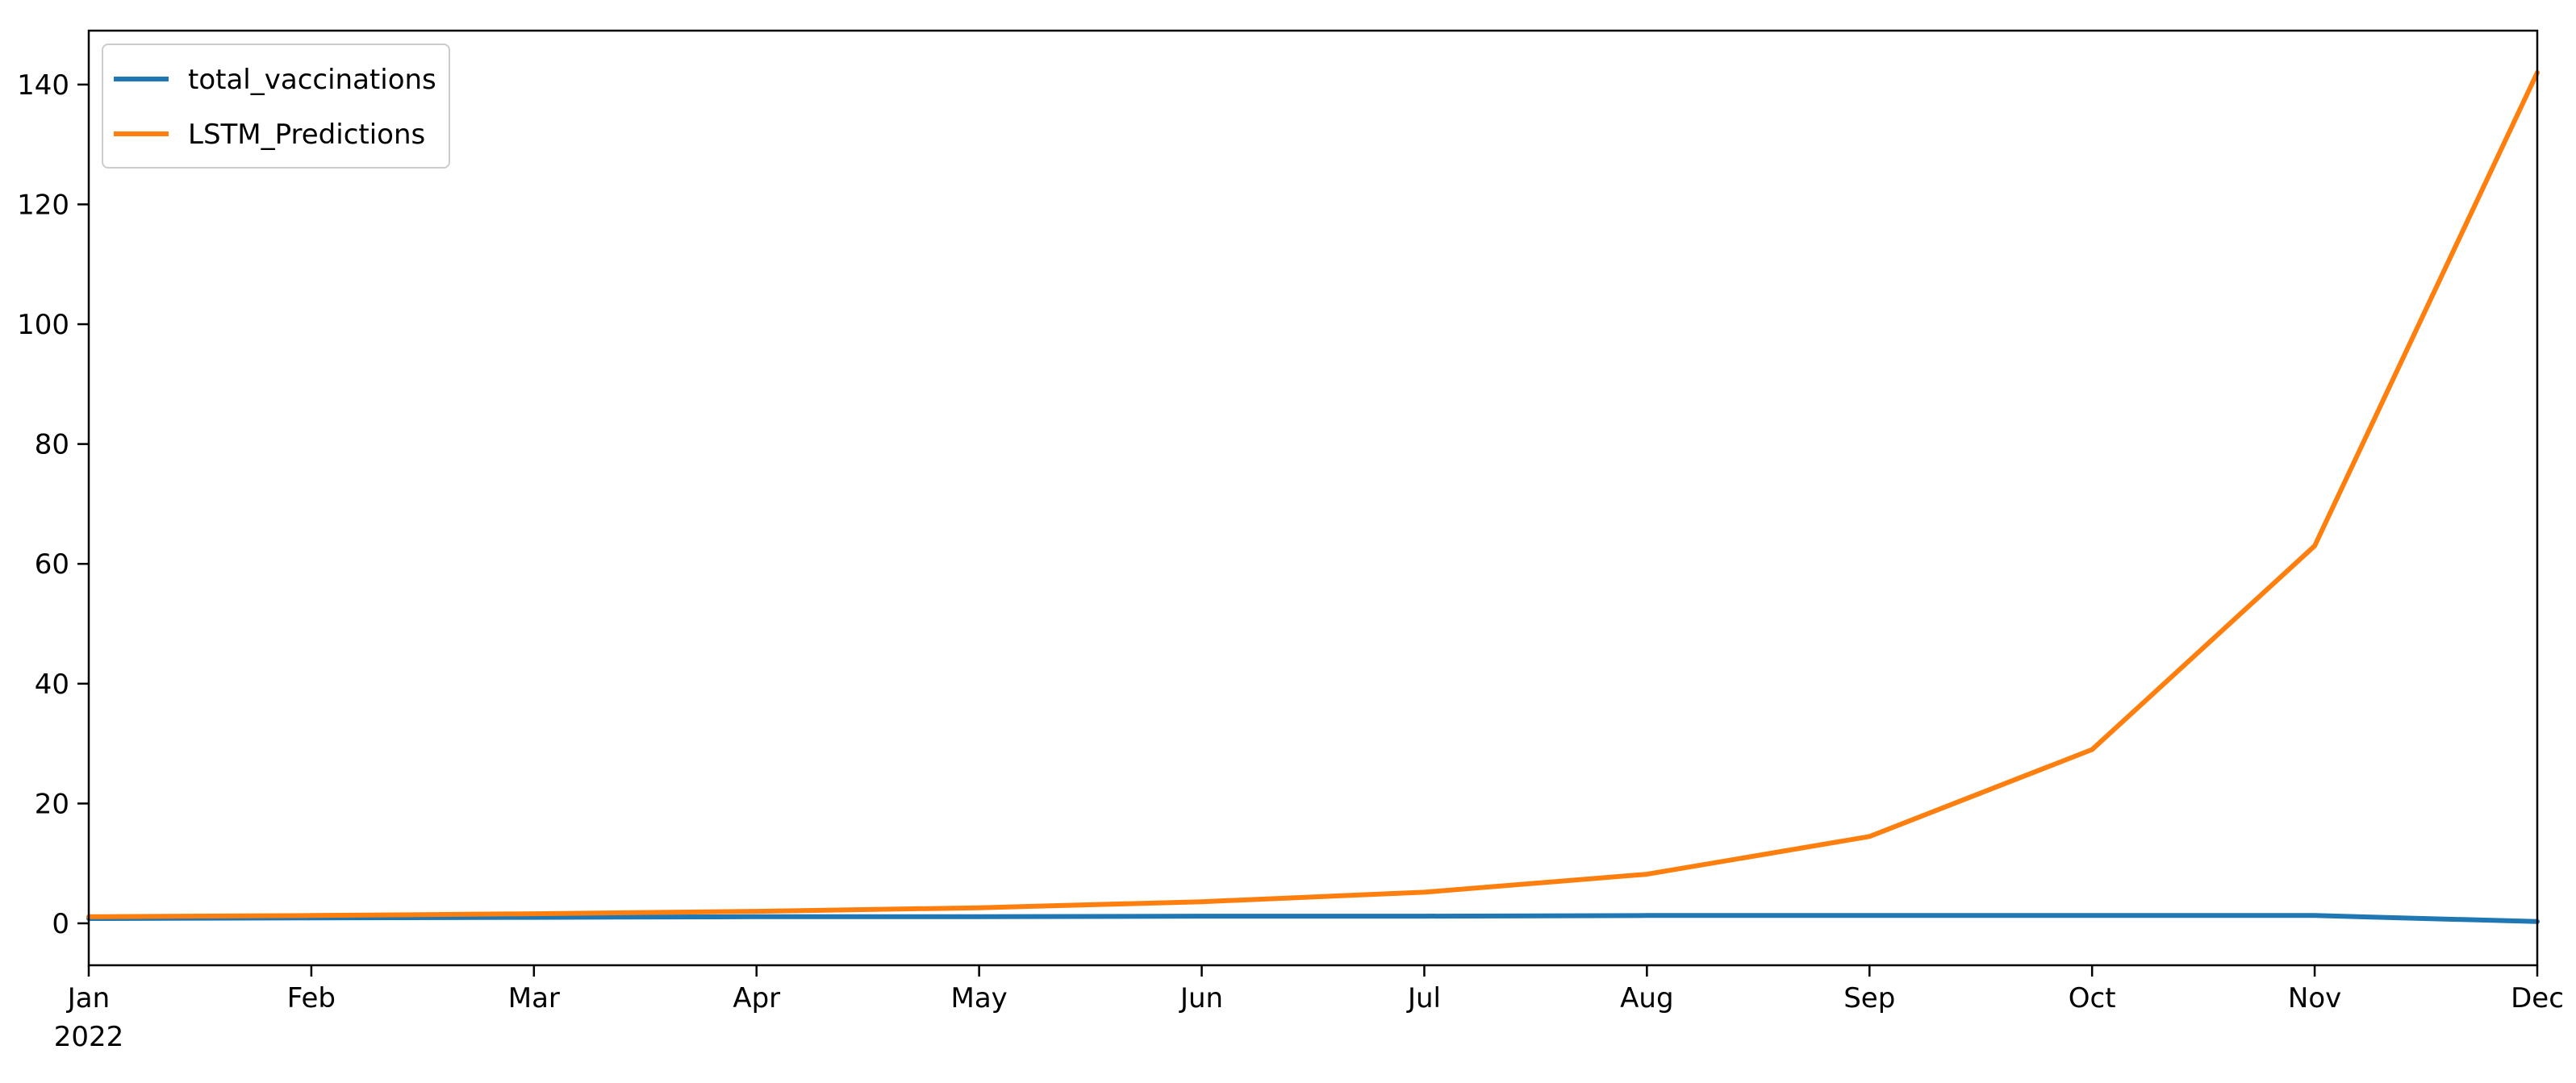  Describe the element at coordinates (88, 998) in the screenshot. I see `x-tick-label: Jan` at that location.